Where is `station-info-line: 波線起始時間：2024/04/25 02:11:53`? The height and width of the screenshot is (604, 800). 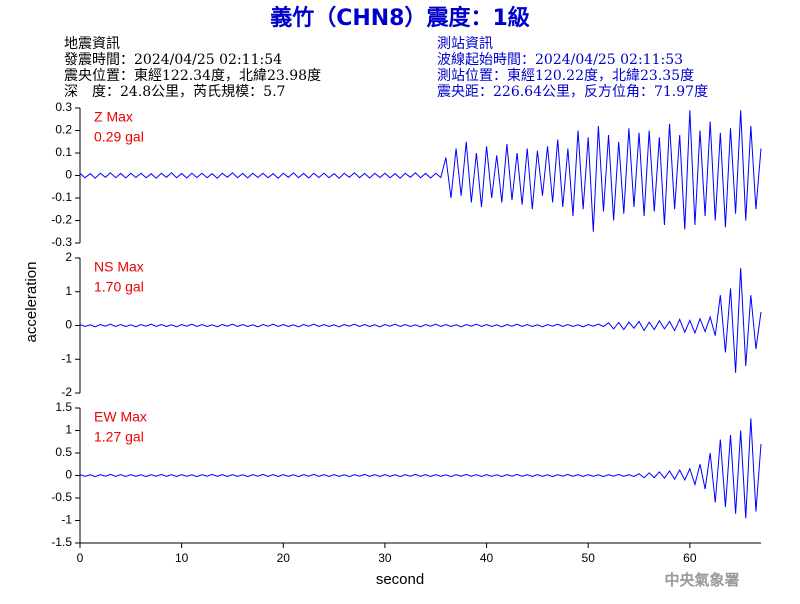
station-info-line: 波線起始時間：2024/04/25 02:11:53 is located at coordinates (560, 60).